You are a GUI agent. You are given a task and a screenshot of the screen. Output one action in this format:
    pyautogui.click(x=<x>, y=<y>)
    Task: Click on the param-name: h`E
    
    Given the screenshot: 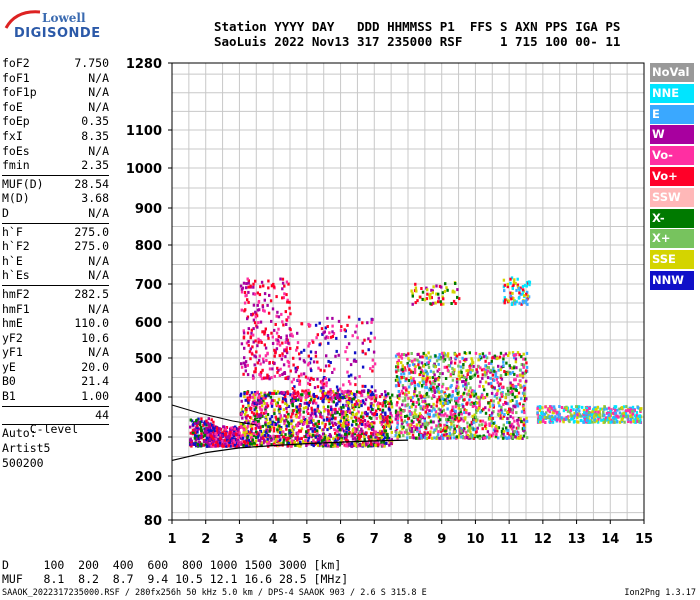 What is the action you would take?
    pyautogui.click(x=12, y=260)
    